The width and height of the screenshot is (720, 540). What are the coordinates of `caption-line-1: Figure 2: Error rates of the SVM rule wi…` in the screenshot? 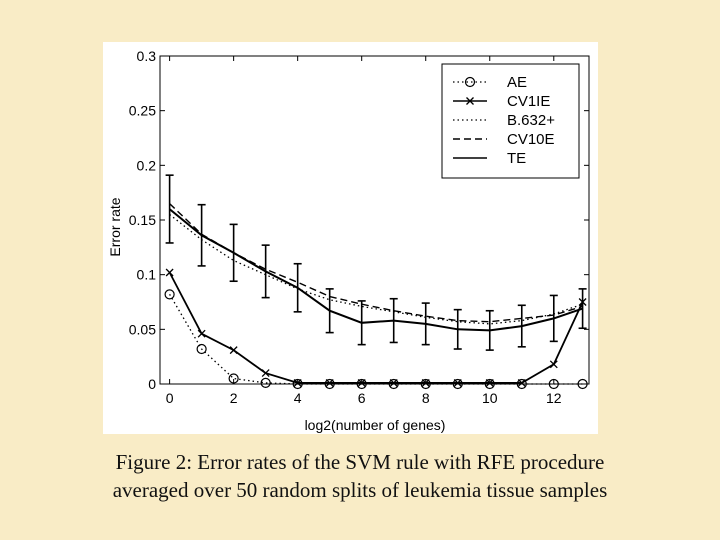 It's located at (360, 462).